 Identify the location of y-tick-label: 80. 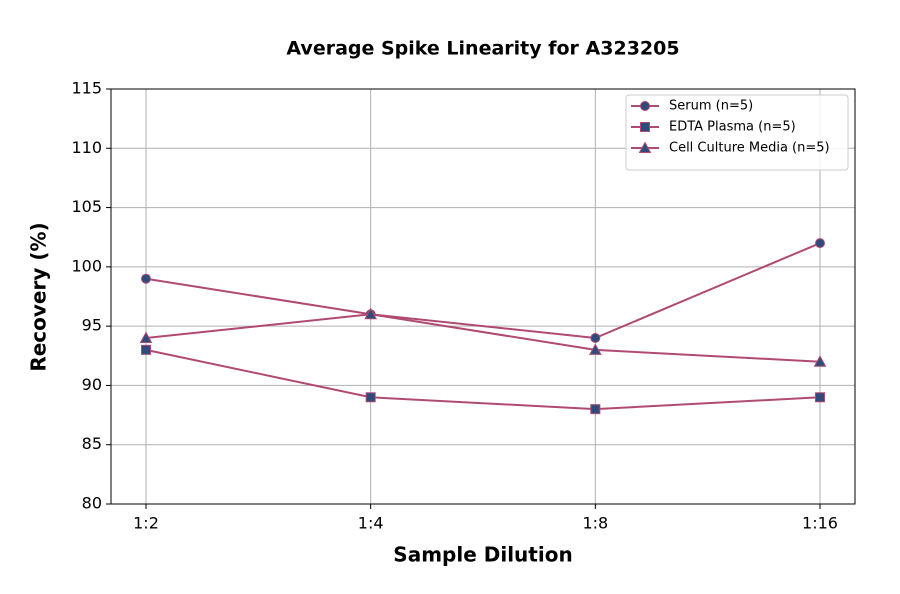
(92, 503).